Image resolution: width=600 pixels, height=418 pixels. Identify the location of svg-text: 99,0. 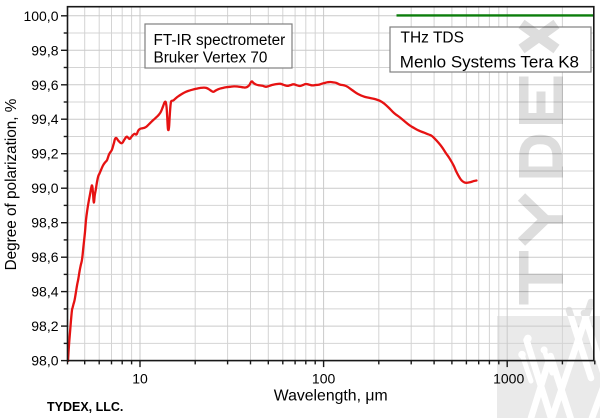
(44, 188).